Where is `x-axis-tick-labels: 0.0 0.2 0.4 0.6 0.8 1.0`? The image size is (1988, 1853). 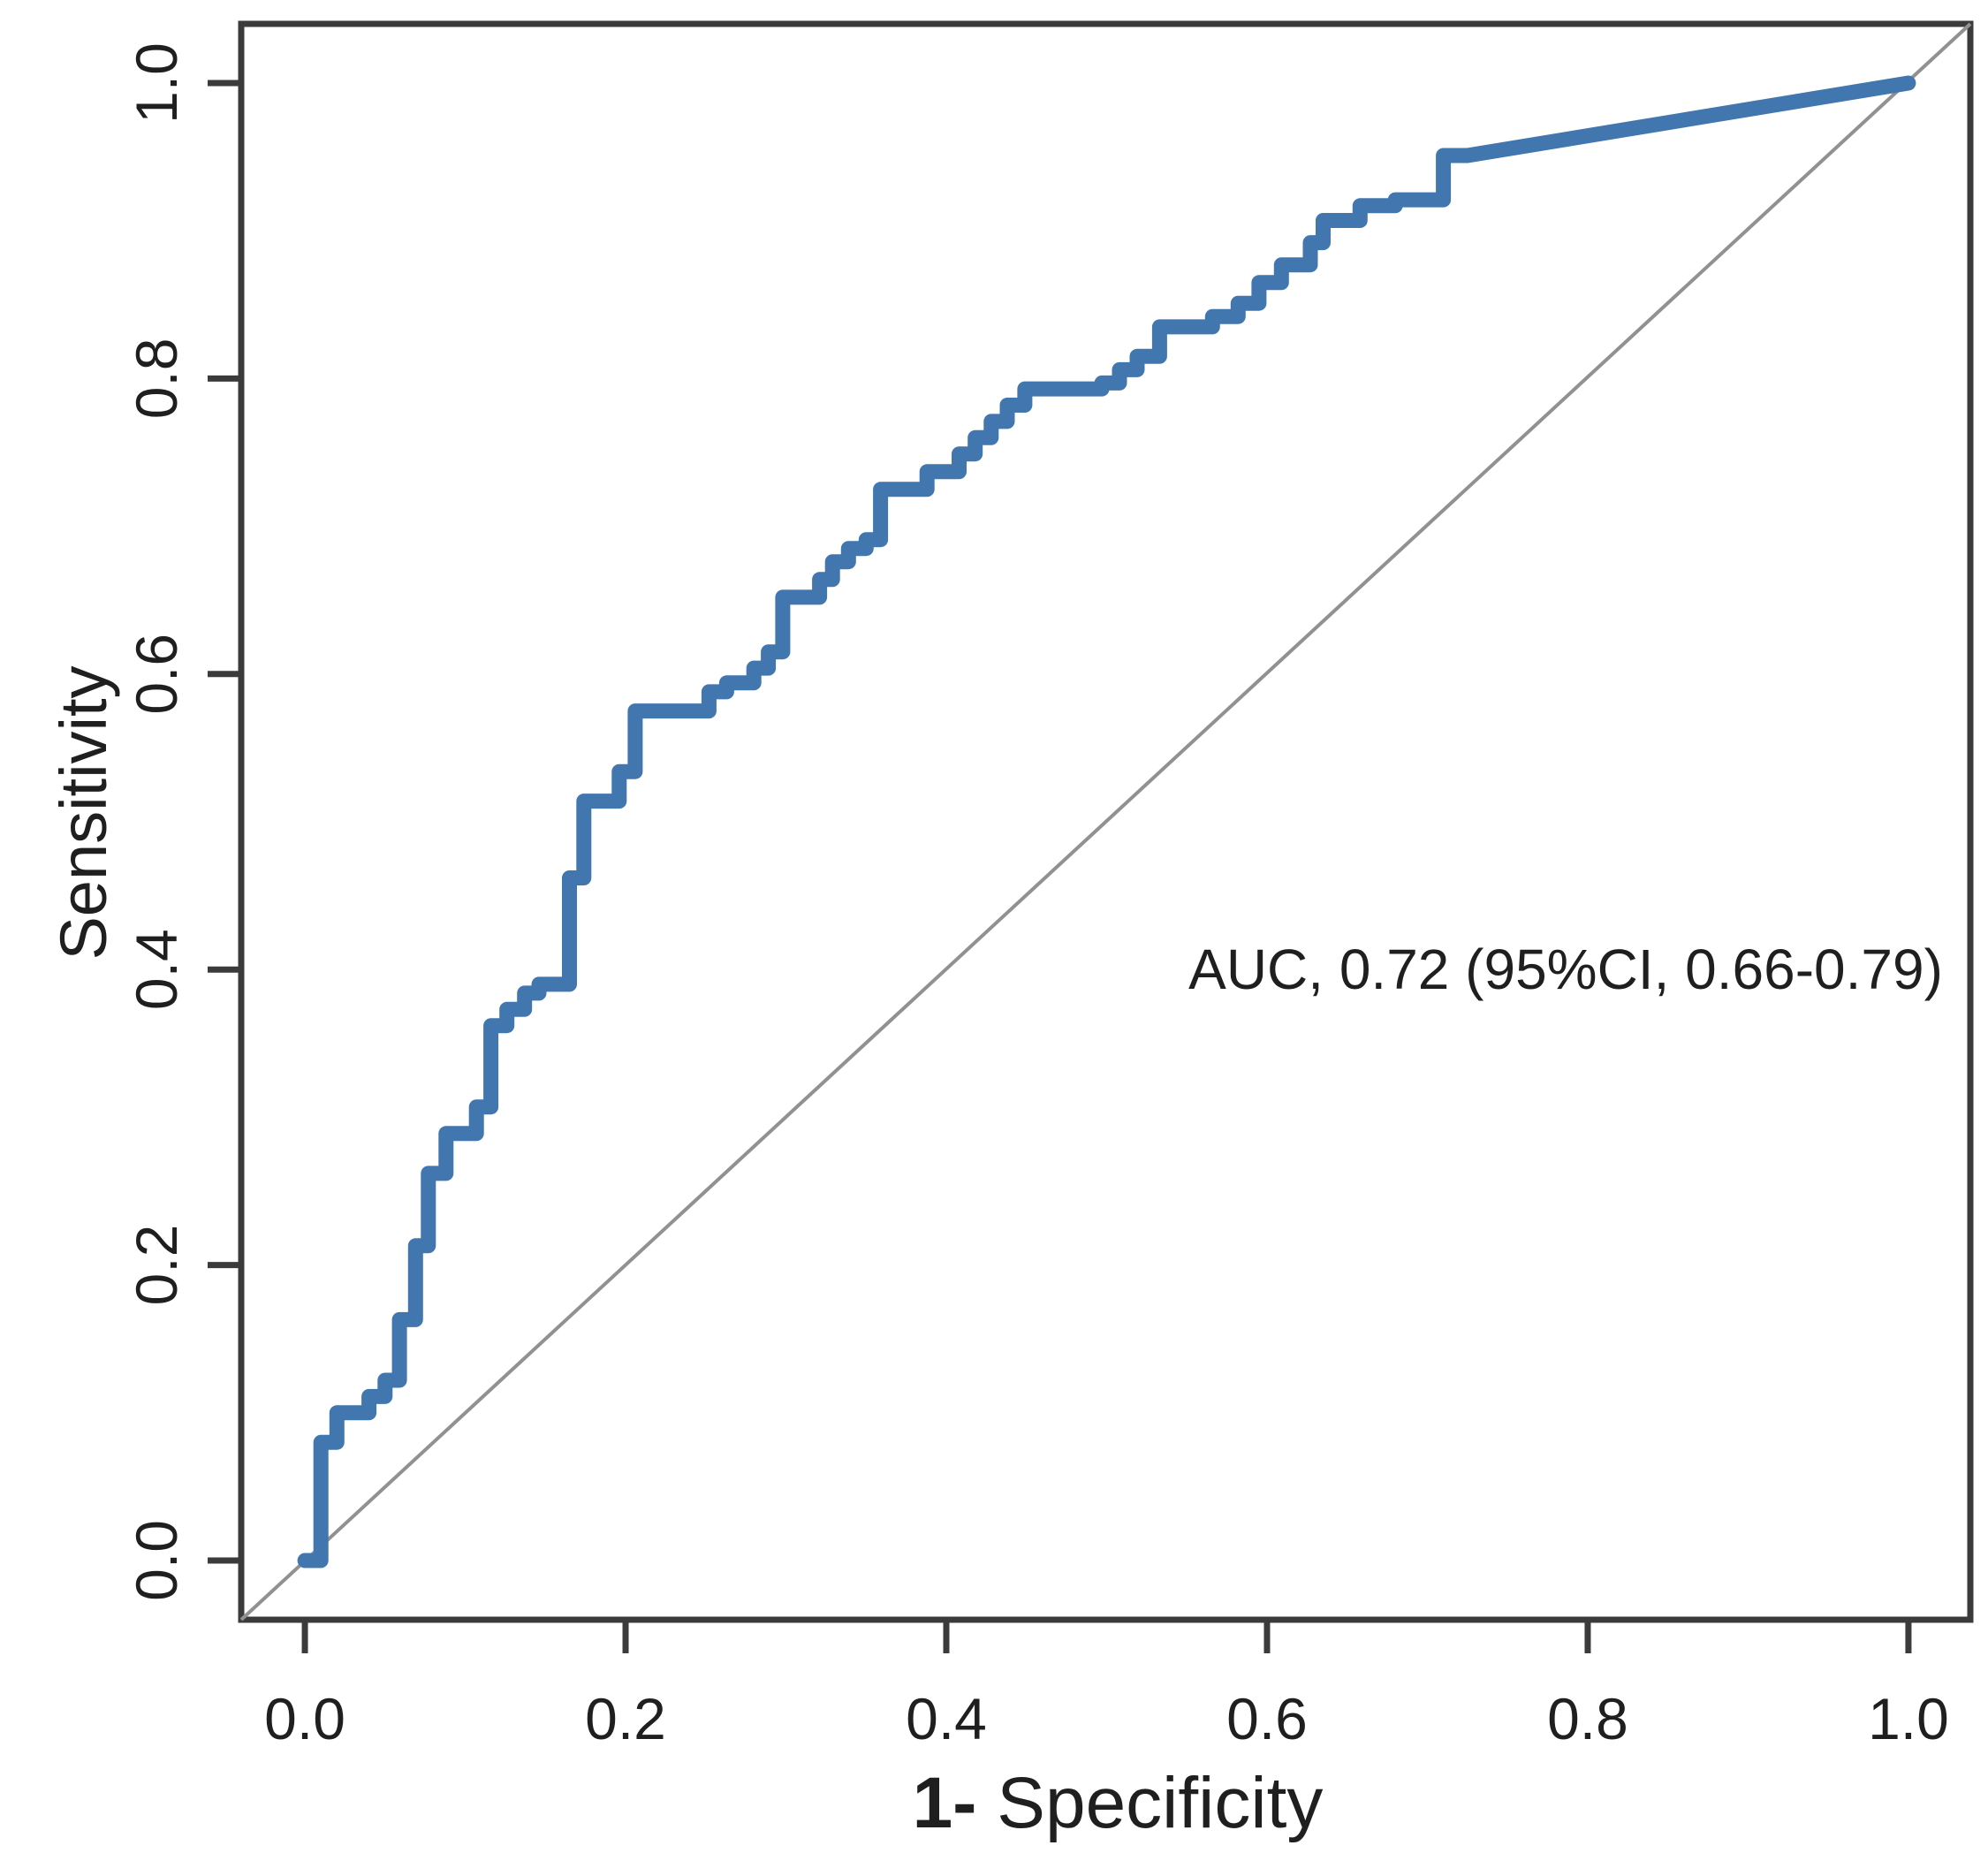 x-axis-tick-labels: 0.0 0.2 0.4 0.6 0.8 1.0 is located at coordinates (1106, 1718).